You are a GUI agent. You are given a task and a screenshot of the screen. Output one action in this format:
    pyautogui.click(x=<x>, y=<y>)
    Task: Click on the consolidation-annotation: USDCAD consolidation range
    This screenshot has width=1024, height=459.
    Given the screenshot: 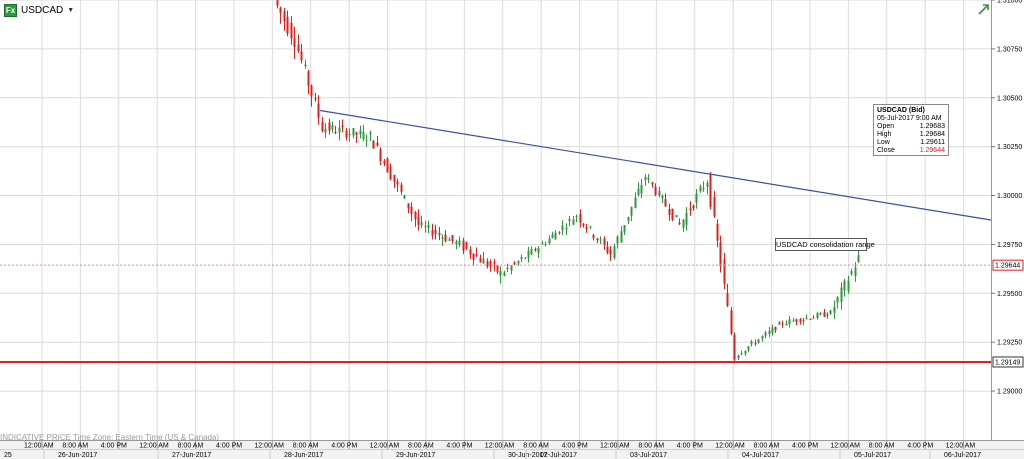 What is the action you would take?
    pyautogui.click(x=825, y=244)
    